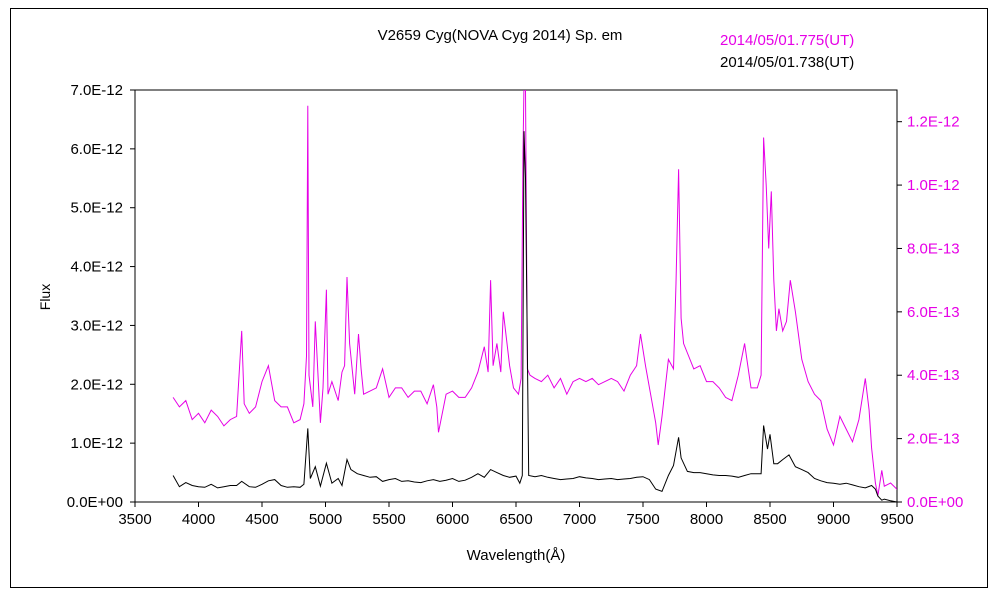 The width and height of the screenshot is (1000, 600). What do you see at coordinates (933, 312) in the screenshot?
I see `y-right-tick-label: 6.0E-13` at bounding box center [933, 312].